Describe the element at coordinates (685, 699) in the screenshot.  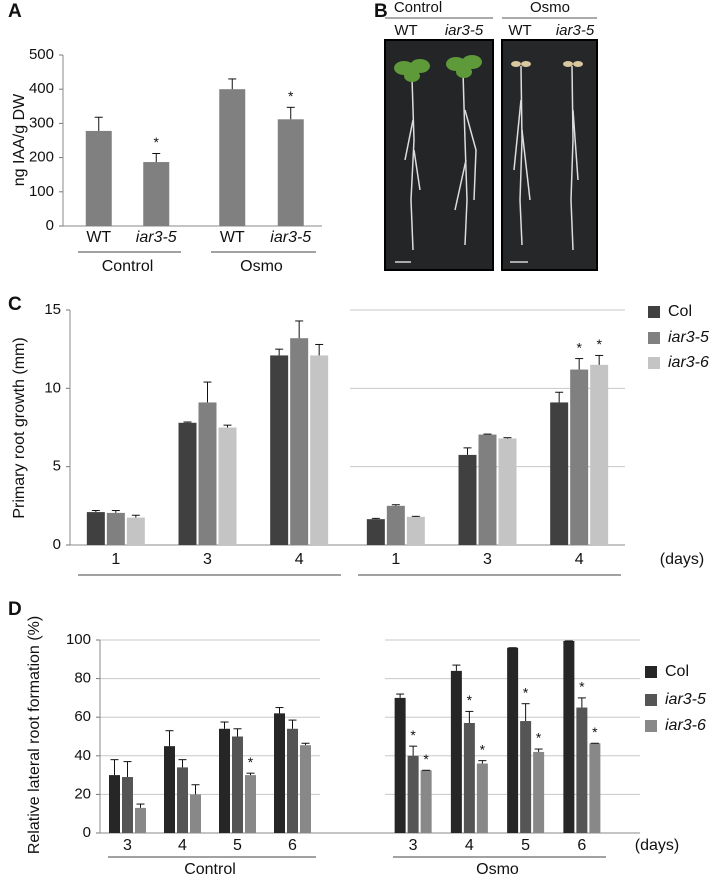
I see `legend-label: iar3-5` at that location.